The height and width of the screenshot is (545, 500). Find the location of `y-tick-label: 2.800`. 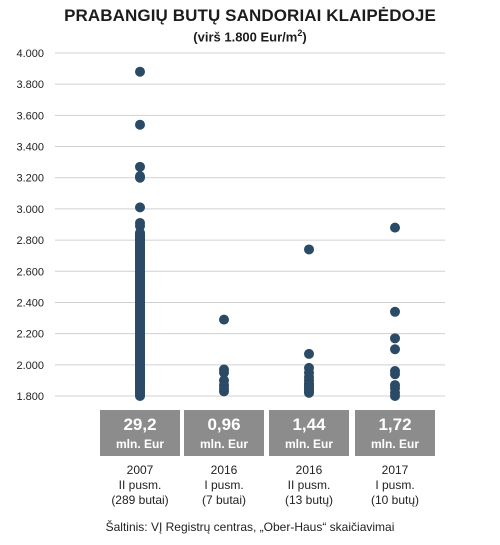

y-tick-label: 2.800 is located at coordinates (30, 241).